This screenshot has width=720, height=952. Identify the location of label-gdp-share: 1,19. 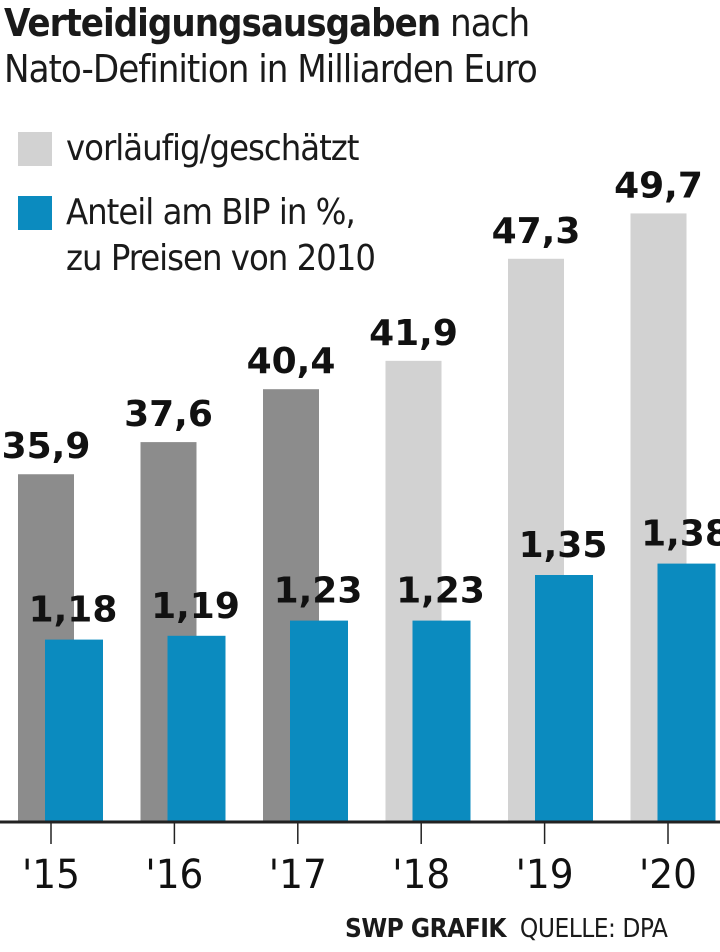
(195, 606).